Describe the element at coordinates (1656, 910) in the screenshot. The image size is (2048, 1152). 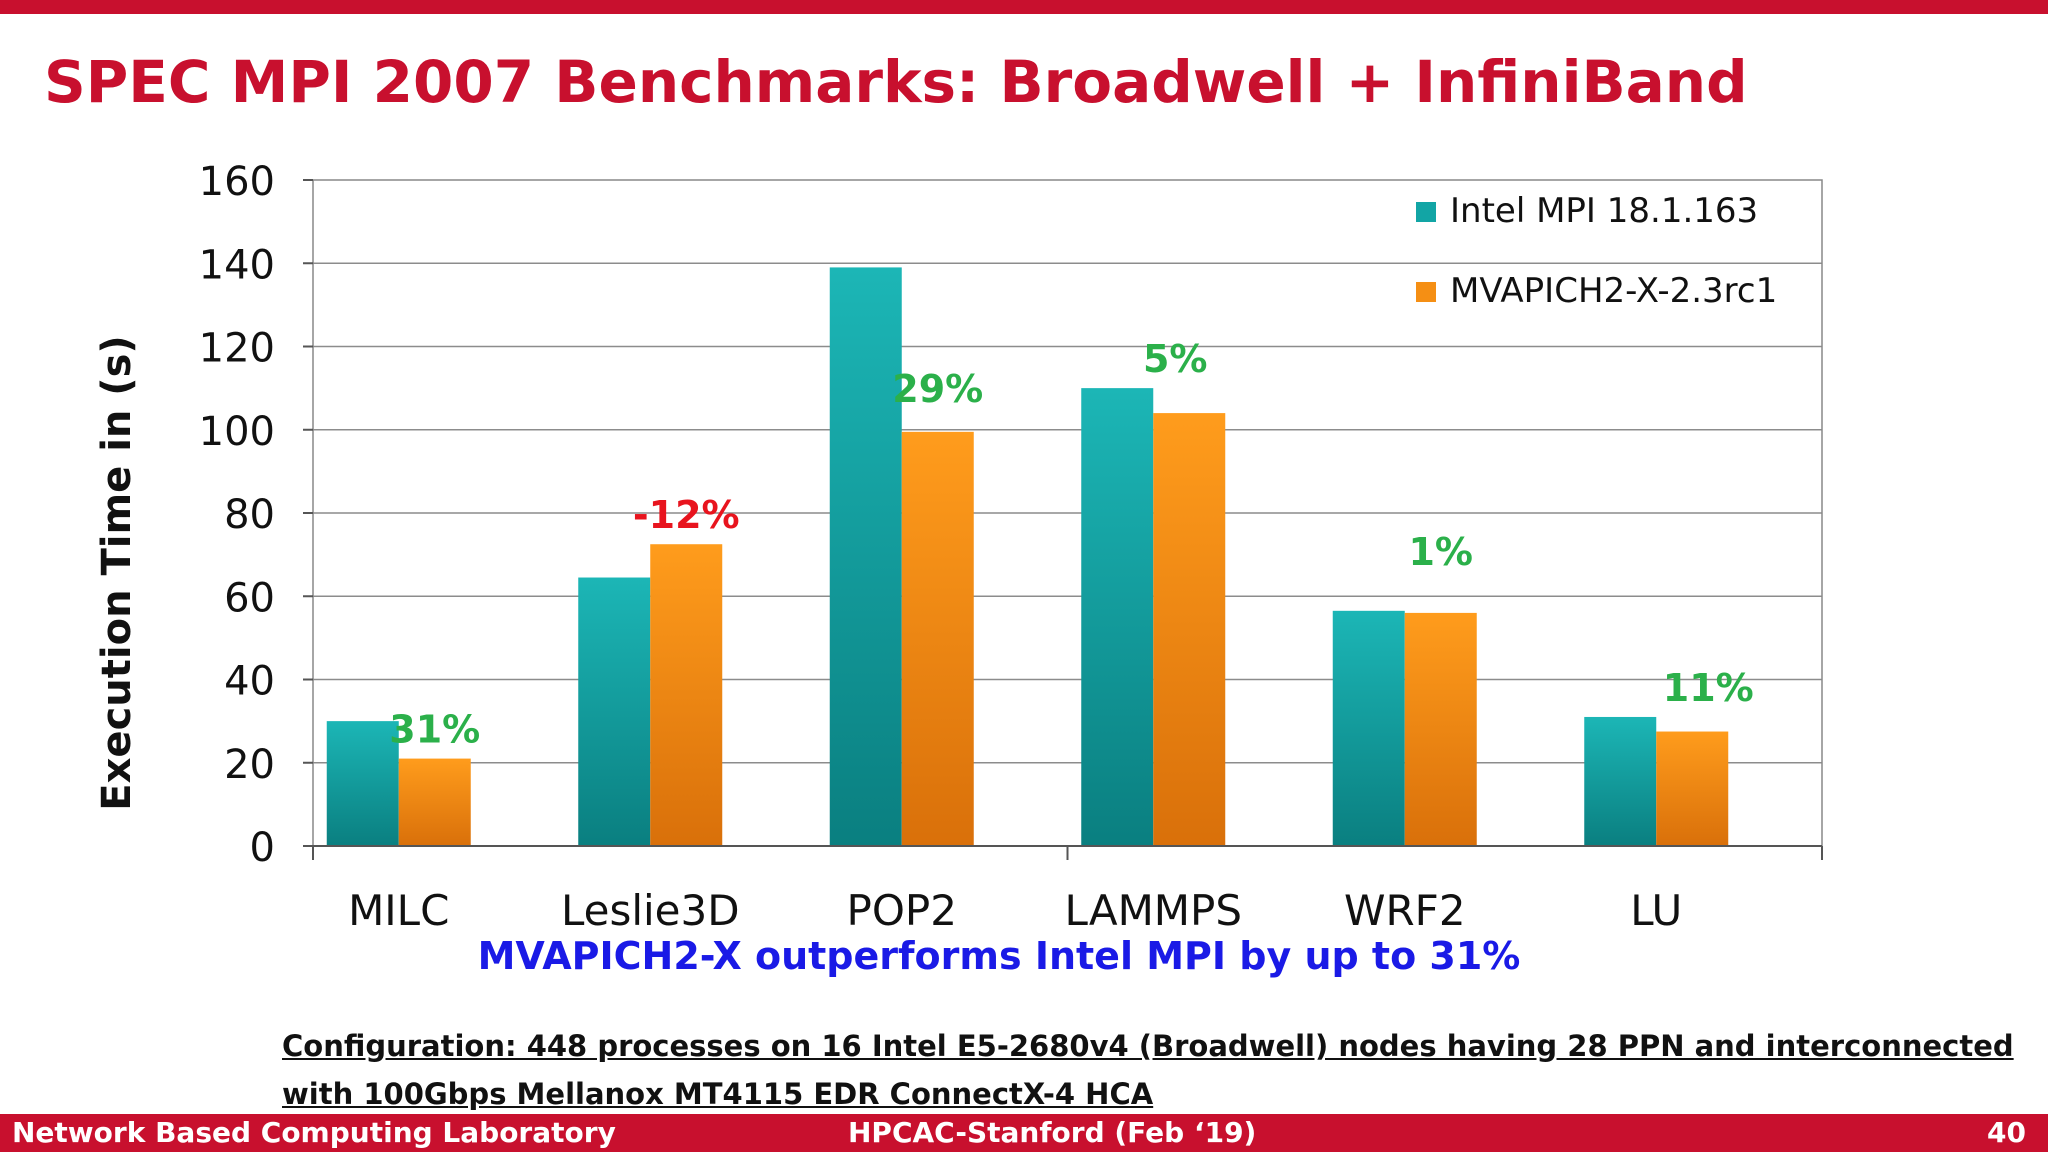
I see `x-tick-label: LU` at that location.